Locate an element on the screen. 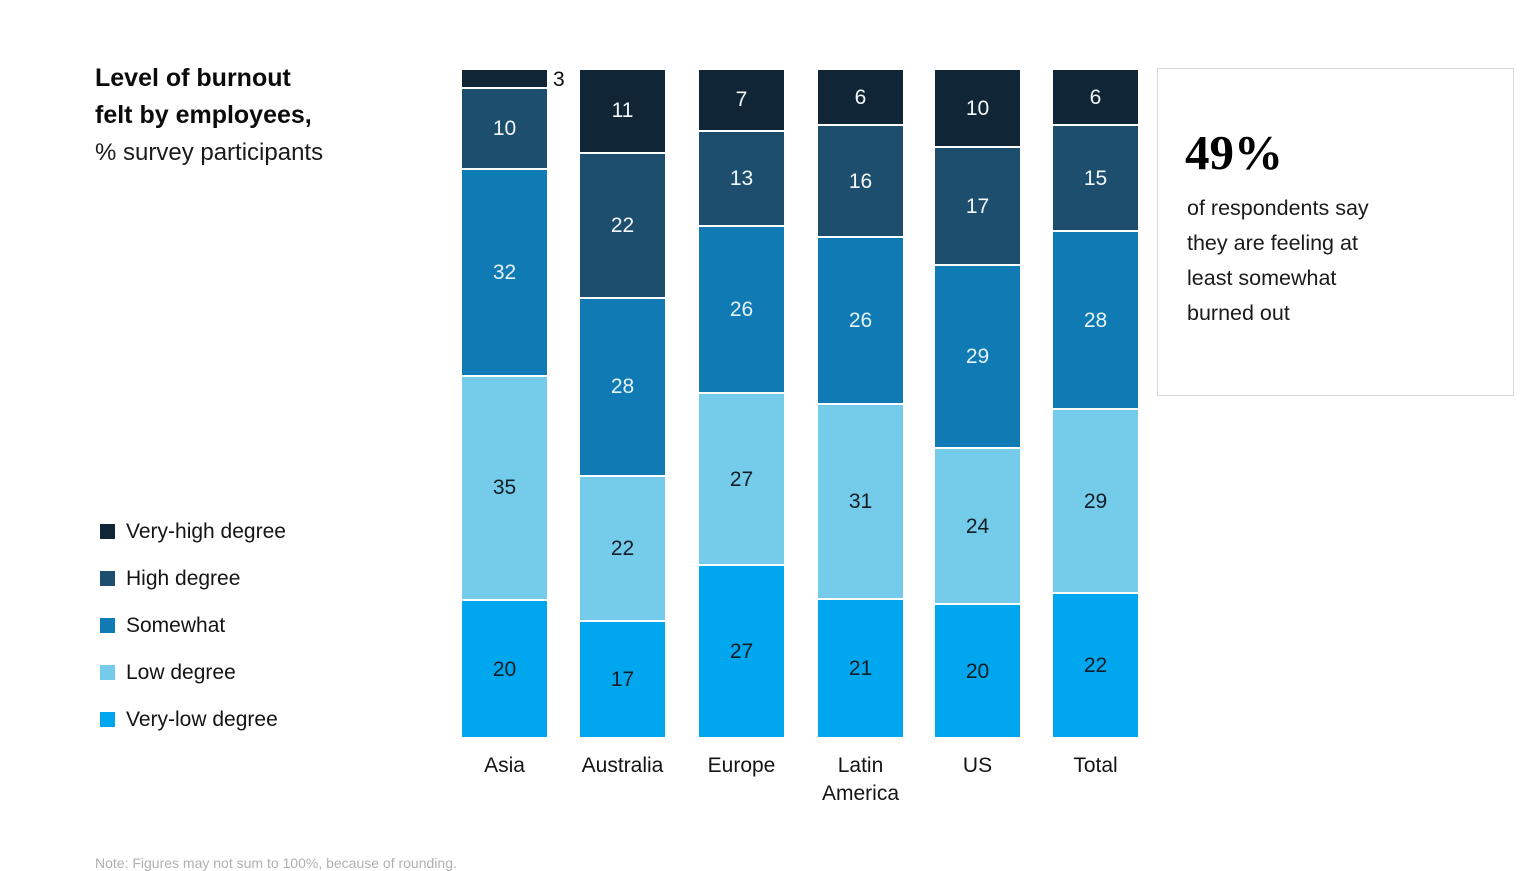 This screenshot has width=1536, height=871. bar-latin-america: 6 16 26 31 21 is located at coordinates (860, 403).